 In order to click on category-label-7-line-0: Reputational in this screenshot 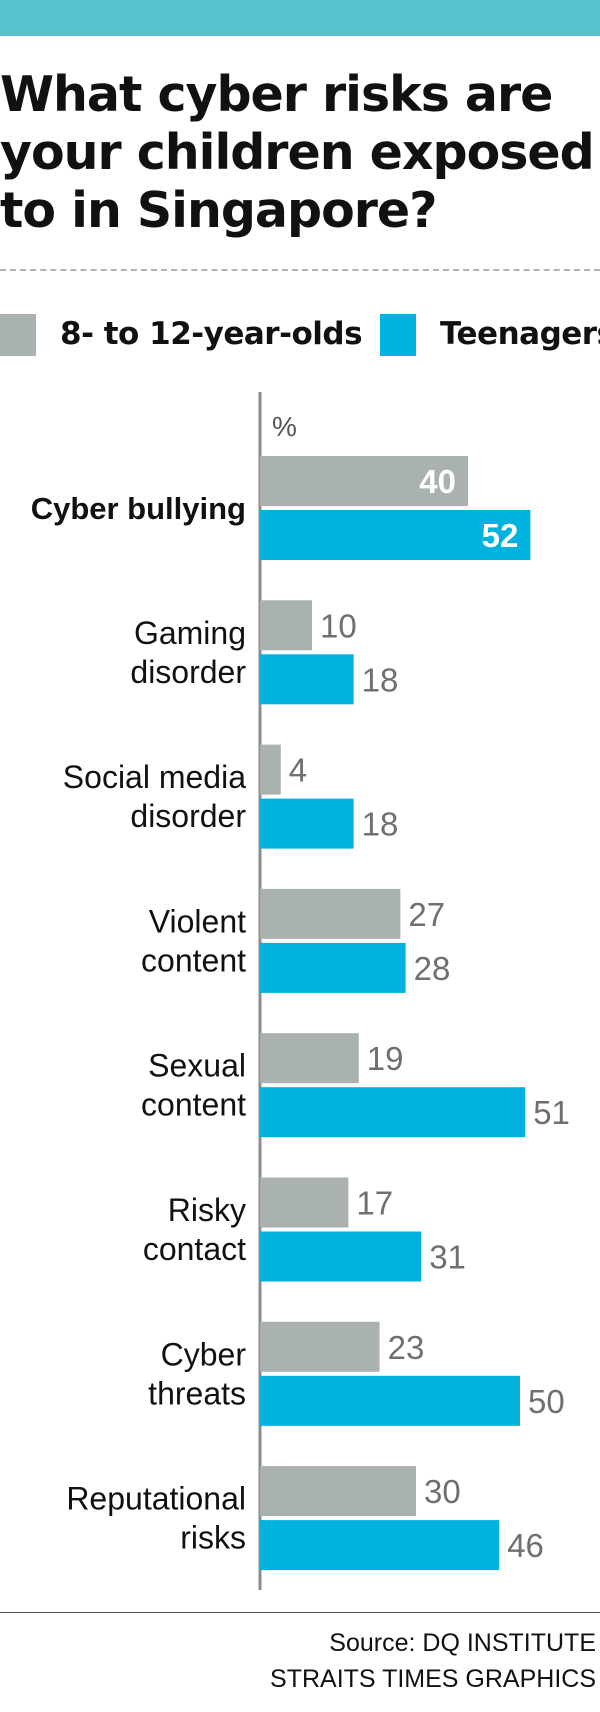, I will do `click(156, 1499)`.